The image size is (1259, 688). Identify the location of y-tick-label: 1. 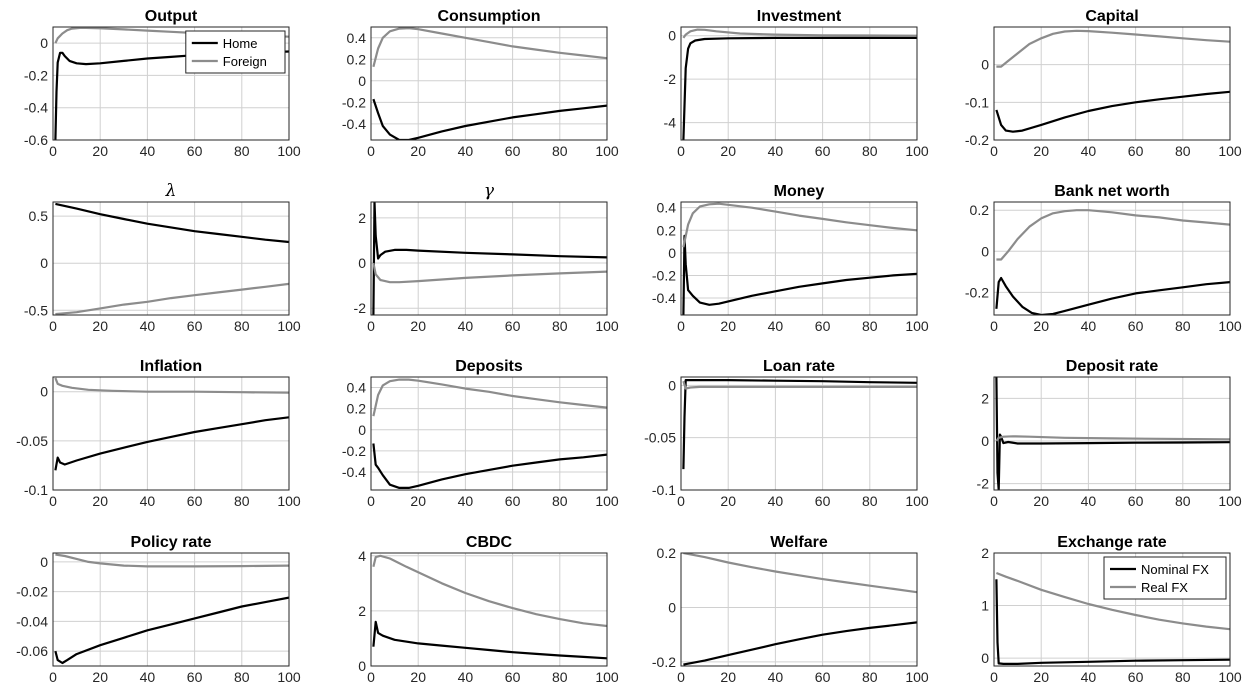
(985, 606).